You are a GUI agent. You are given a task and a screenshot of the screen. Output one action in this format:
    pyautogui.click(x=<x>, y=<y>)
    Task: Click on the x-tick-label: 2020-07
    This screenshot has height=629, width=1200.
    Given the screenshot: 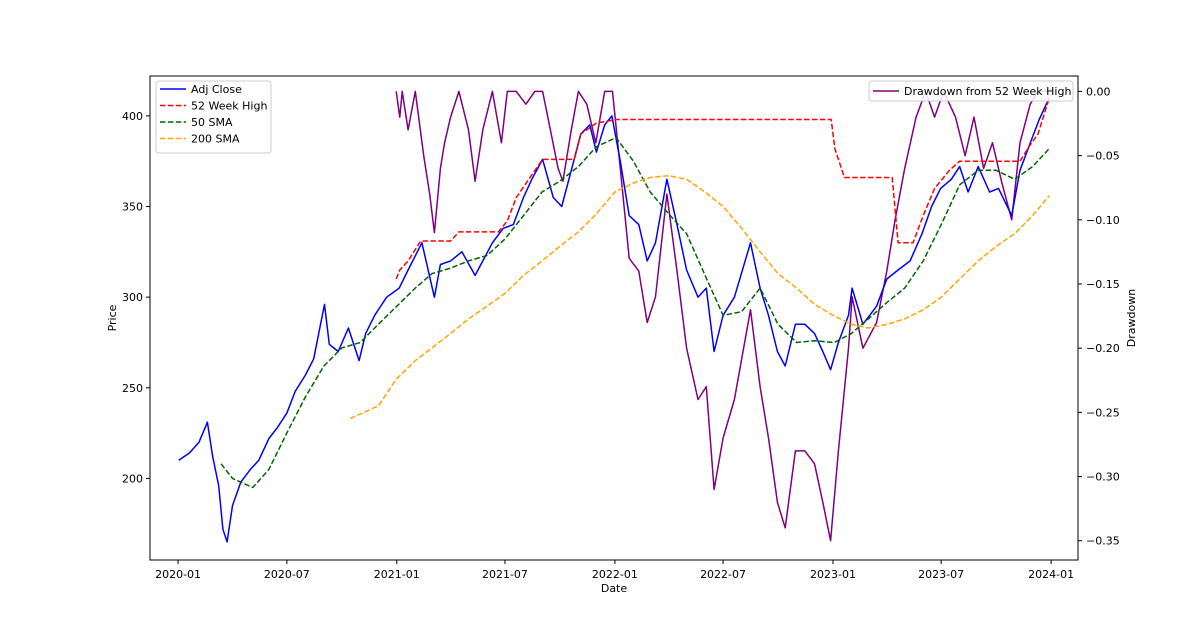 What is the action you would take?
    pyautogui.click(x=287, y=574)
    